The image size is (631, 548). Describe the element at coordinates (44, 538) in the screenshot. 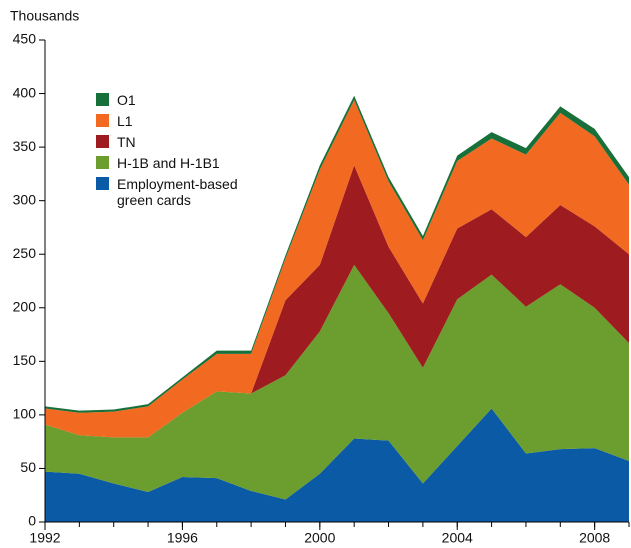

I see `x-tick-label: 1992` at that location.